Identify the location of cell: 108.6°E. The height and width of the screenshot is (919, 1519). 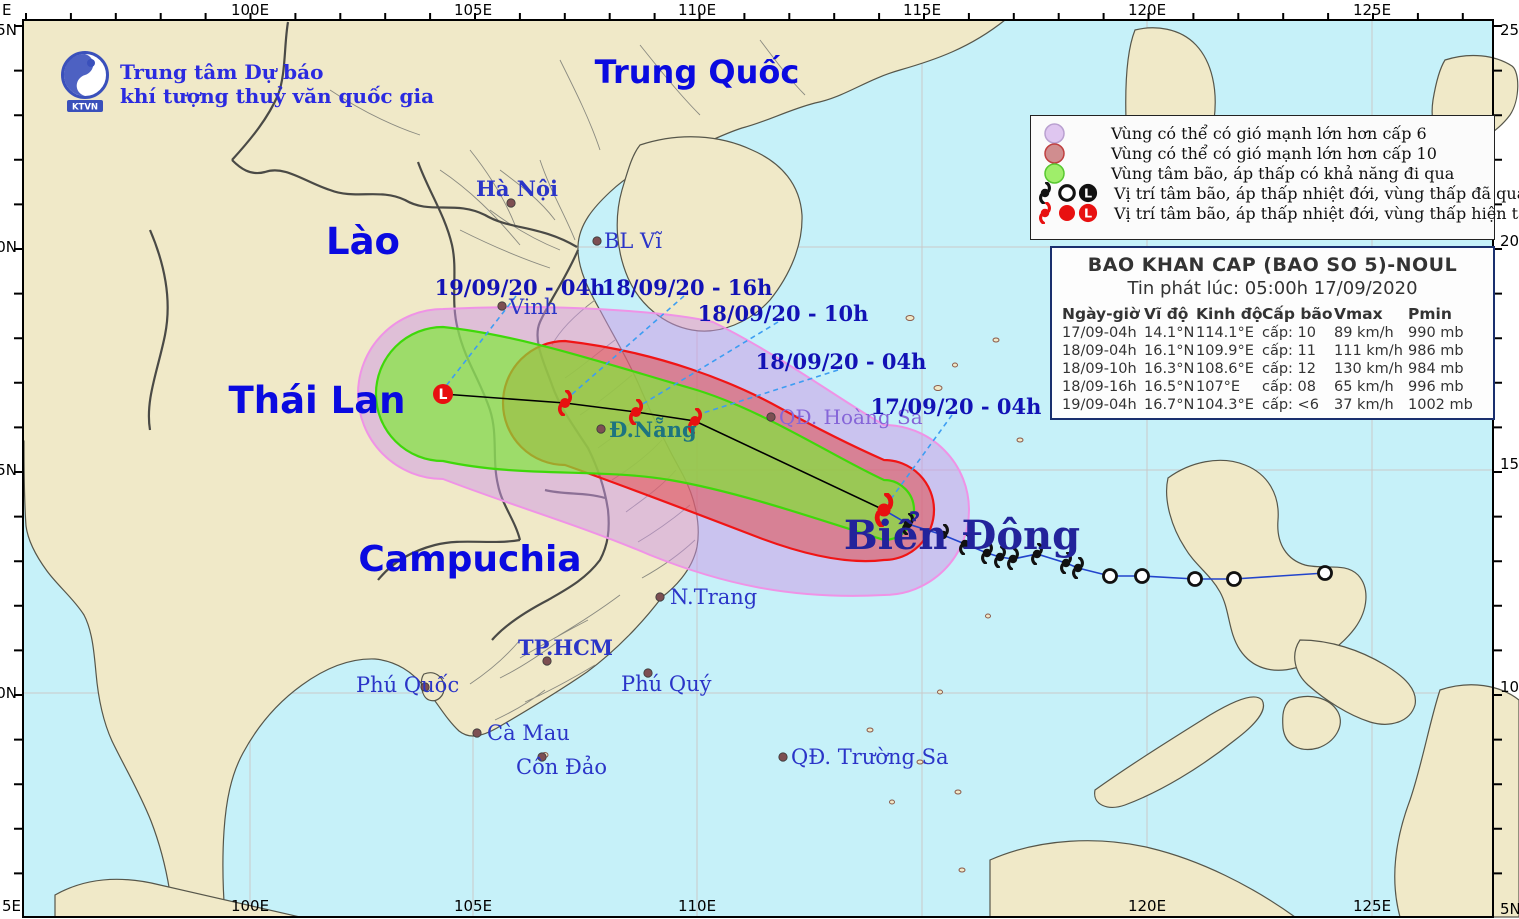
(1225, 369).